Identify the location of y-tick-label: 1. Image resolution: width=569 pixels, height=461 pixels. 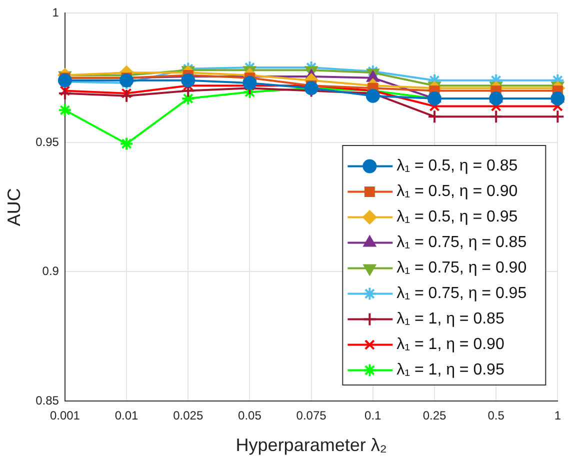
(56, 13).